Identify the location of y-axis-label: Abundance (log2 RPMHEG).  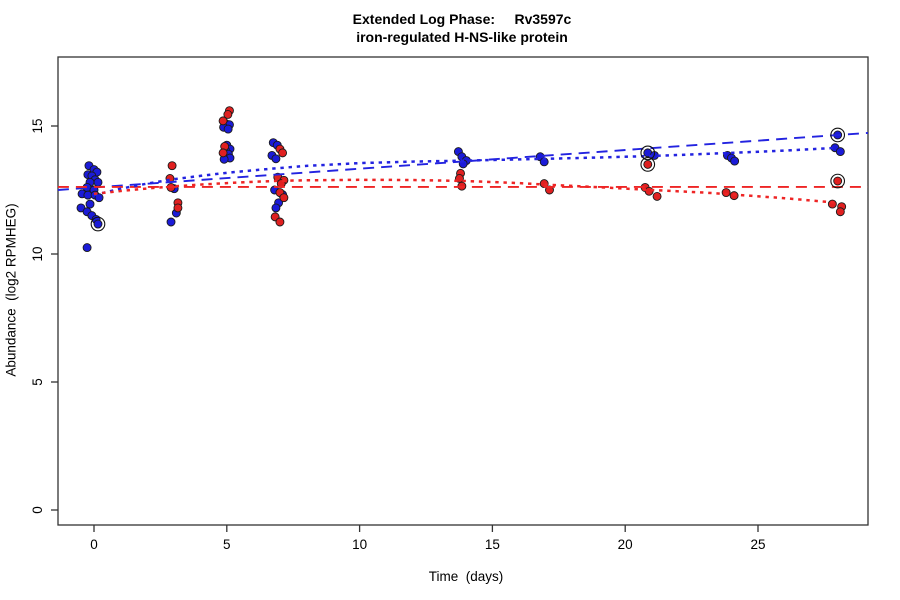
(11, 290).